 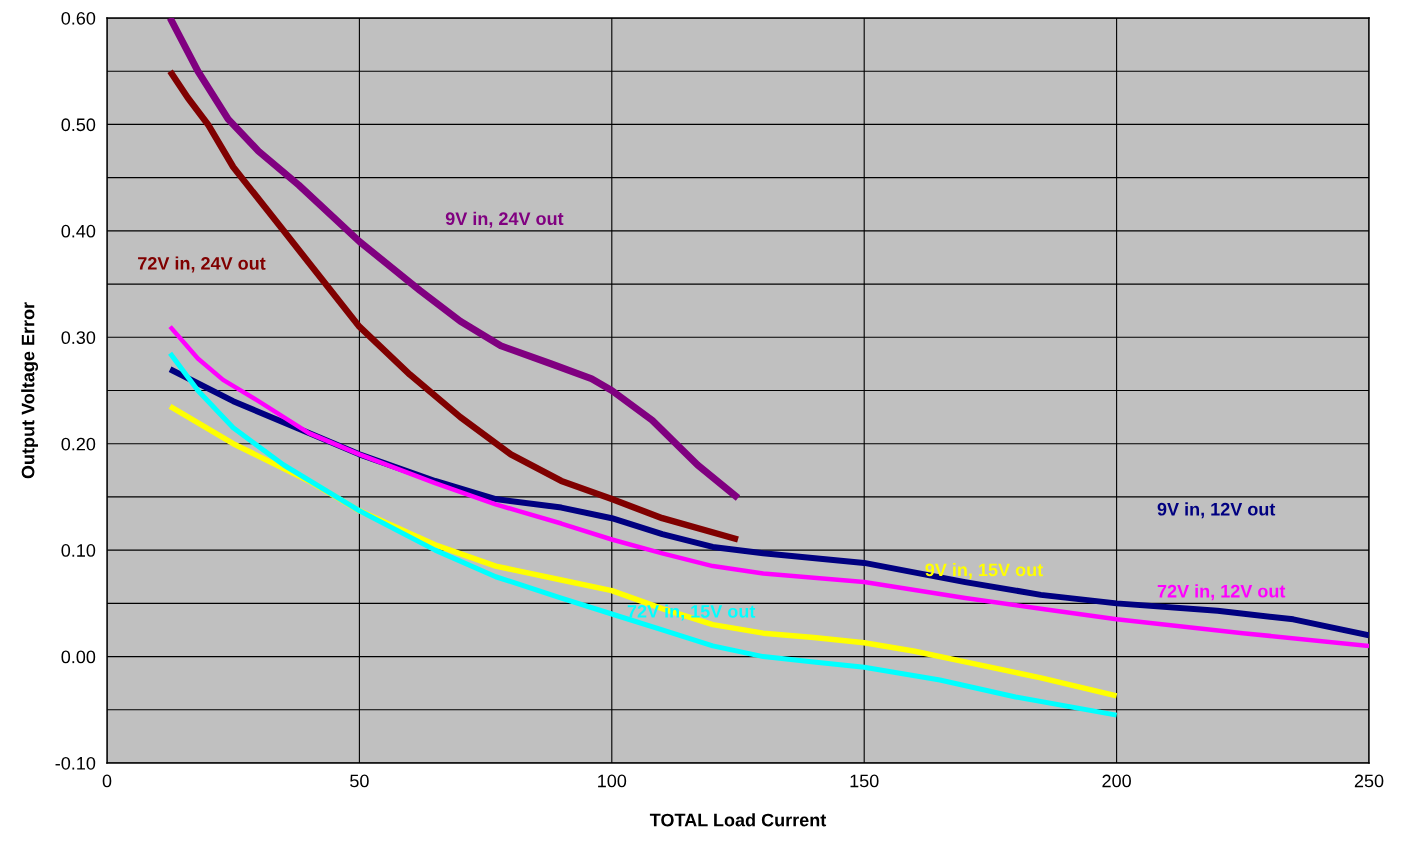 I want to click on x-axis-title: TOTAL Load Current, so click(x=738, y=820).